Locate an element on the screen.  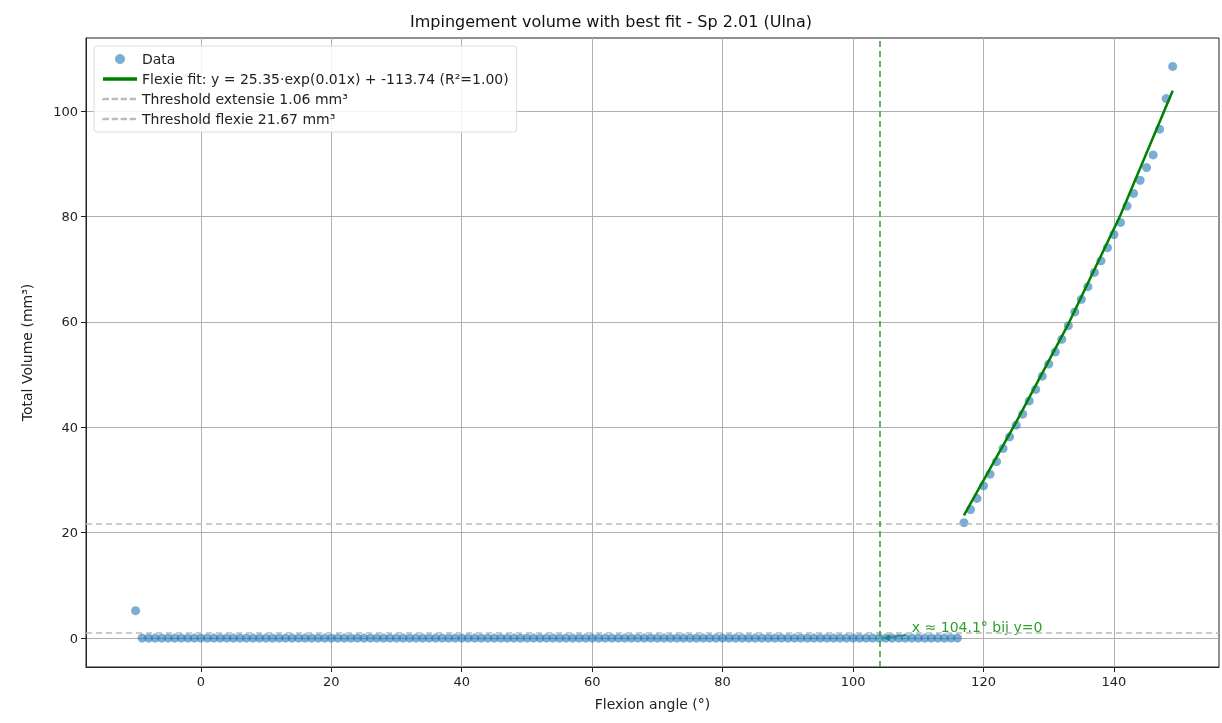
legend-label: Data is located at coordinates (159, 59).